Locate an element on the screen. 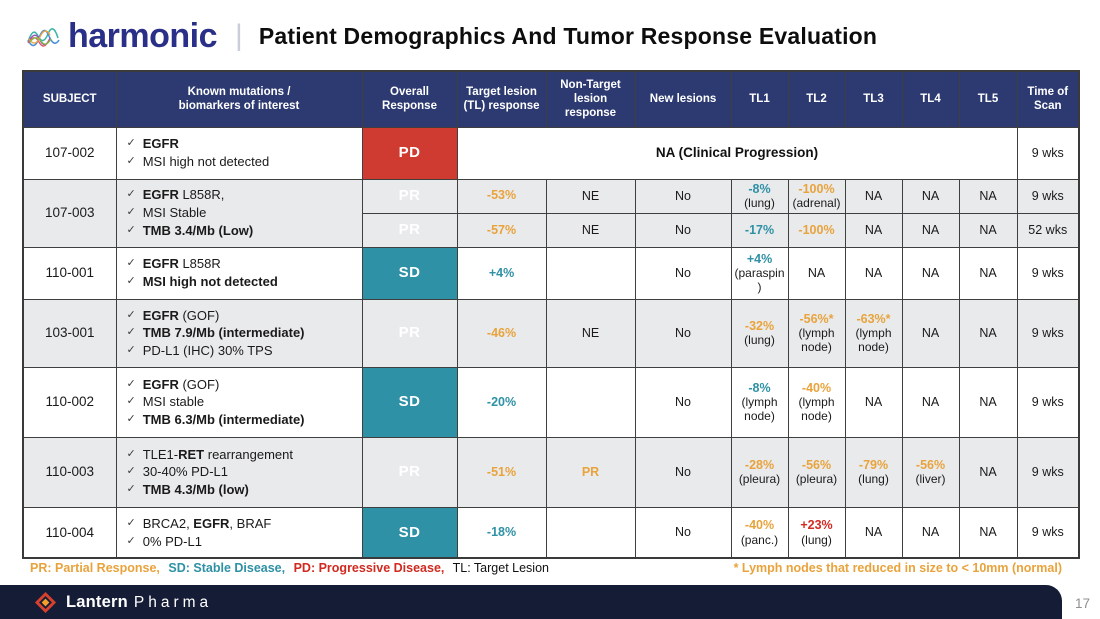 This screenshot has width=1100, height=619. col-tl3: TL3 is located at coordinates (873, 99).